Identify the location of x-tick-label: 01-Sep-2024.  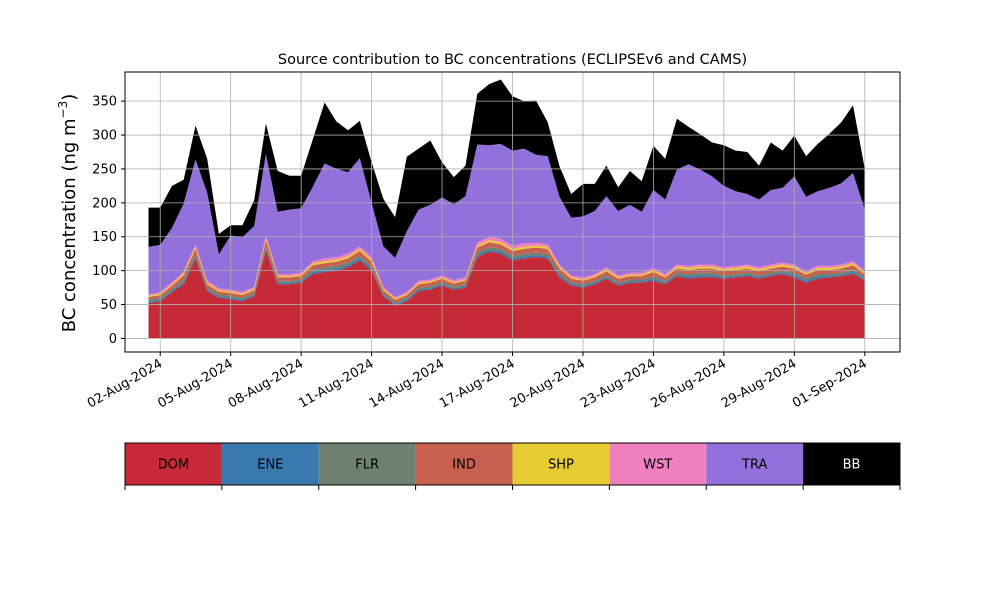
(830, 383).